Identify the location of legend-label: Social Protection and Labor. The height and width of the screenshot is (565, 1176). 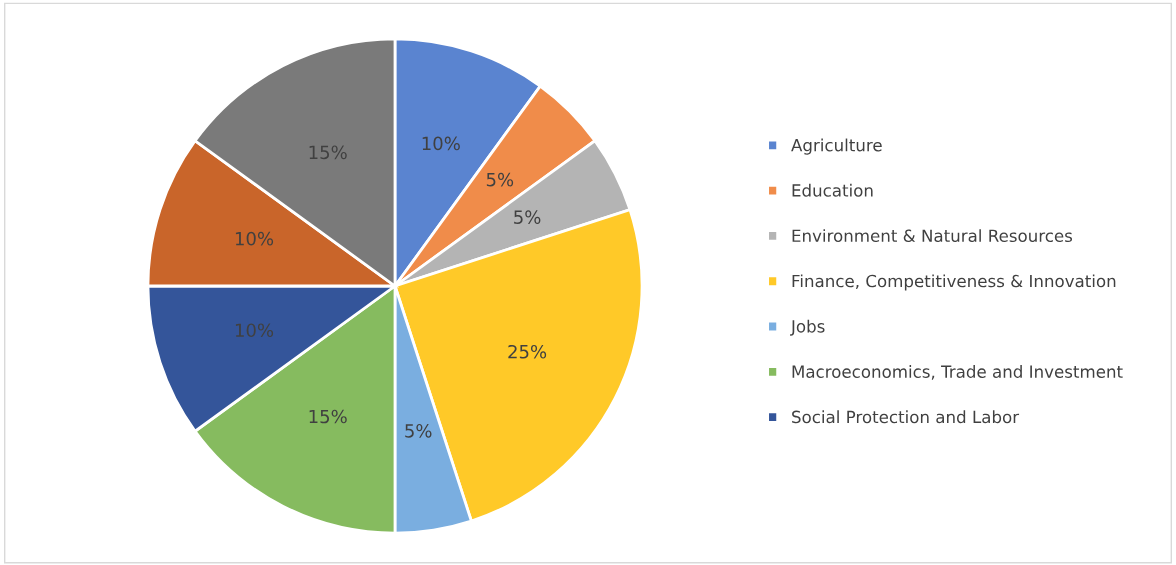
(906, 417).